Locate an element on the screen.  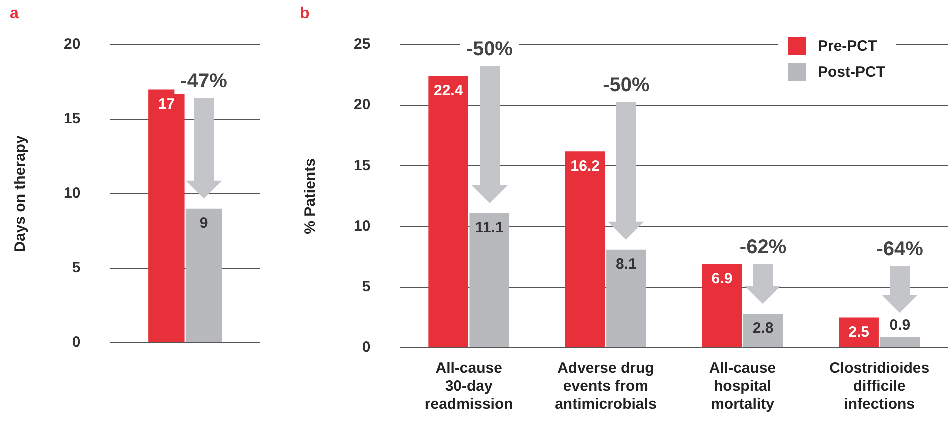
data-label: 2.8 is located at coordinates (763, 329).